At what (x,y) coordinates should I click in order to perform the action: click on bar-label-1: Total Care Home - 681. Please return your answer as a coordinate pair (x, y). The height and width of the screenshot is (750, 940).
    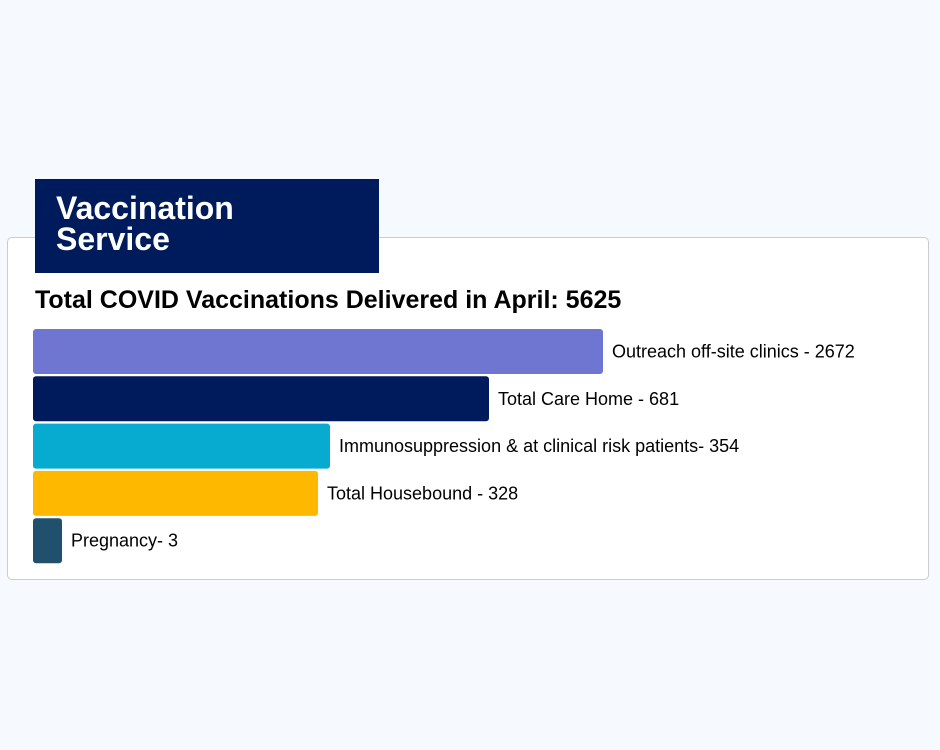
    Looking at the image, I should click on (588, 399).